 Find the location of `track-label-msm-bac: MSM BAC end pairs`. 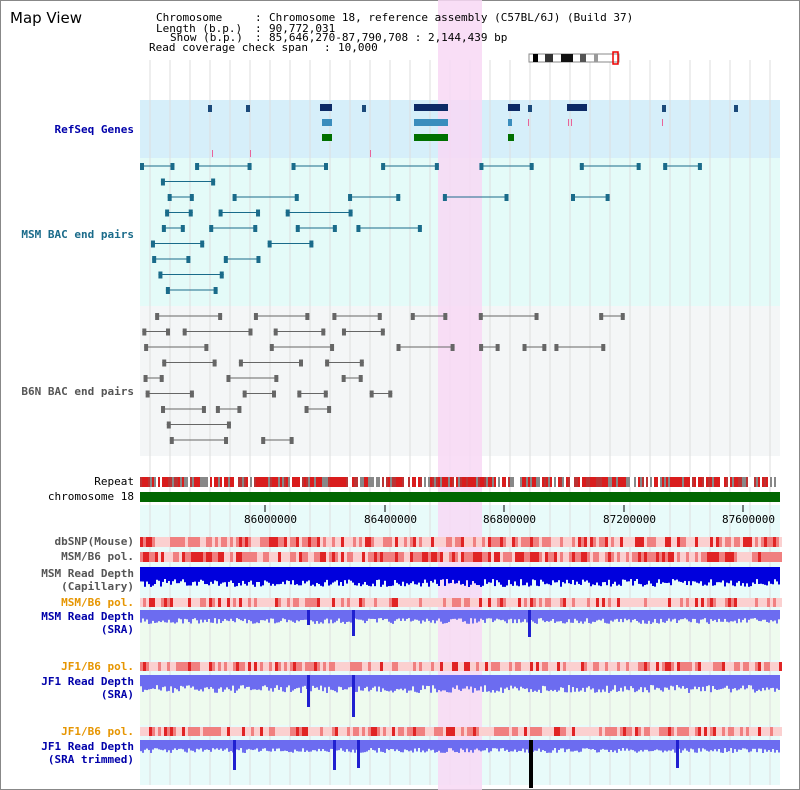

track-label-msm-bac: MSM BAC end pairs is located at coordinates (77, 234).